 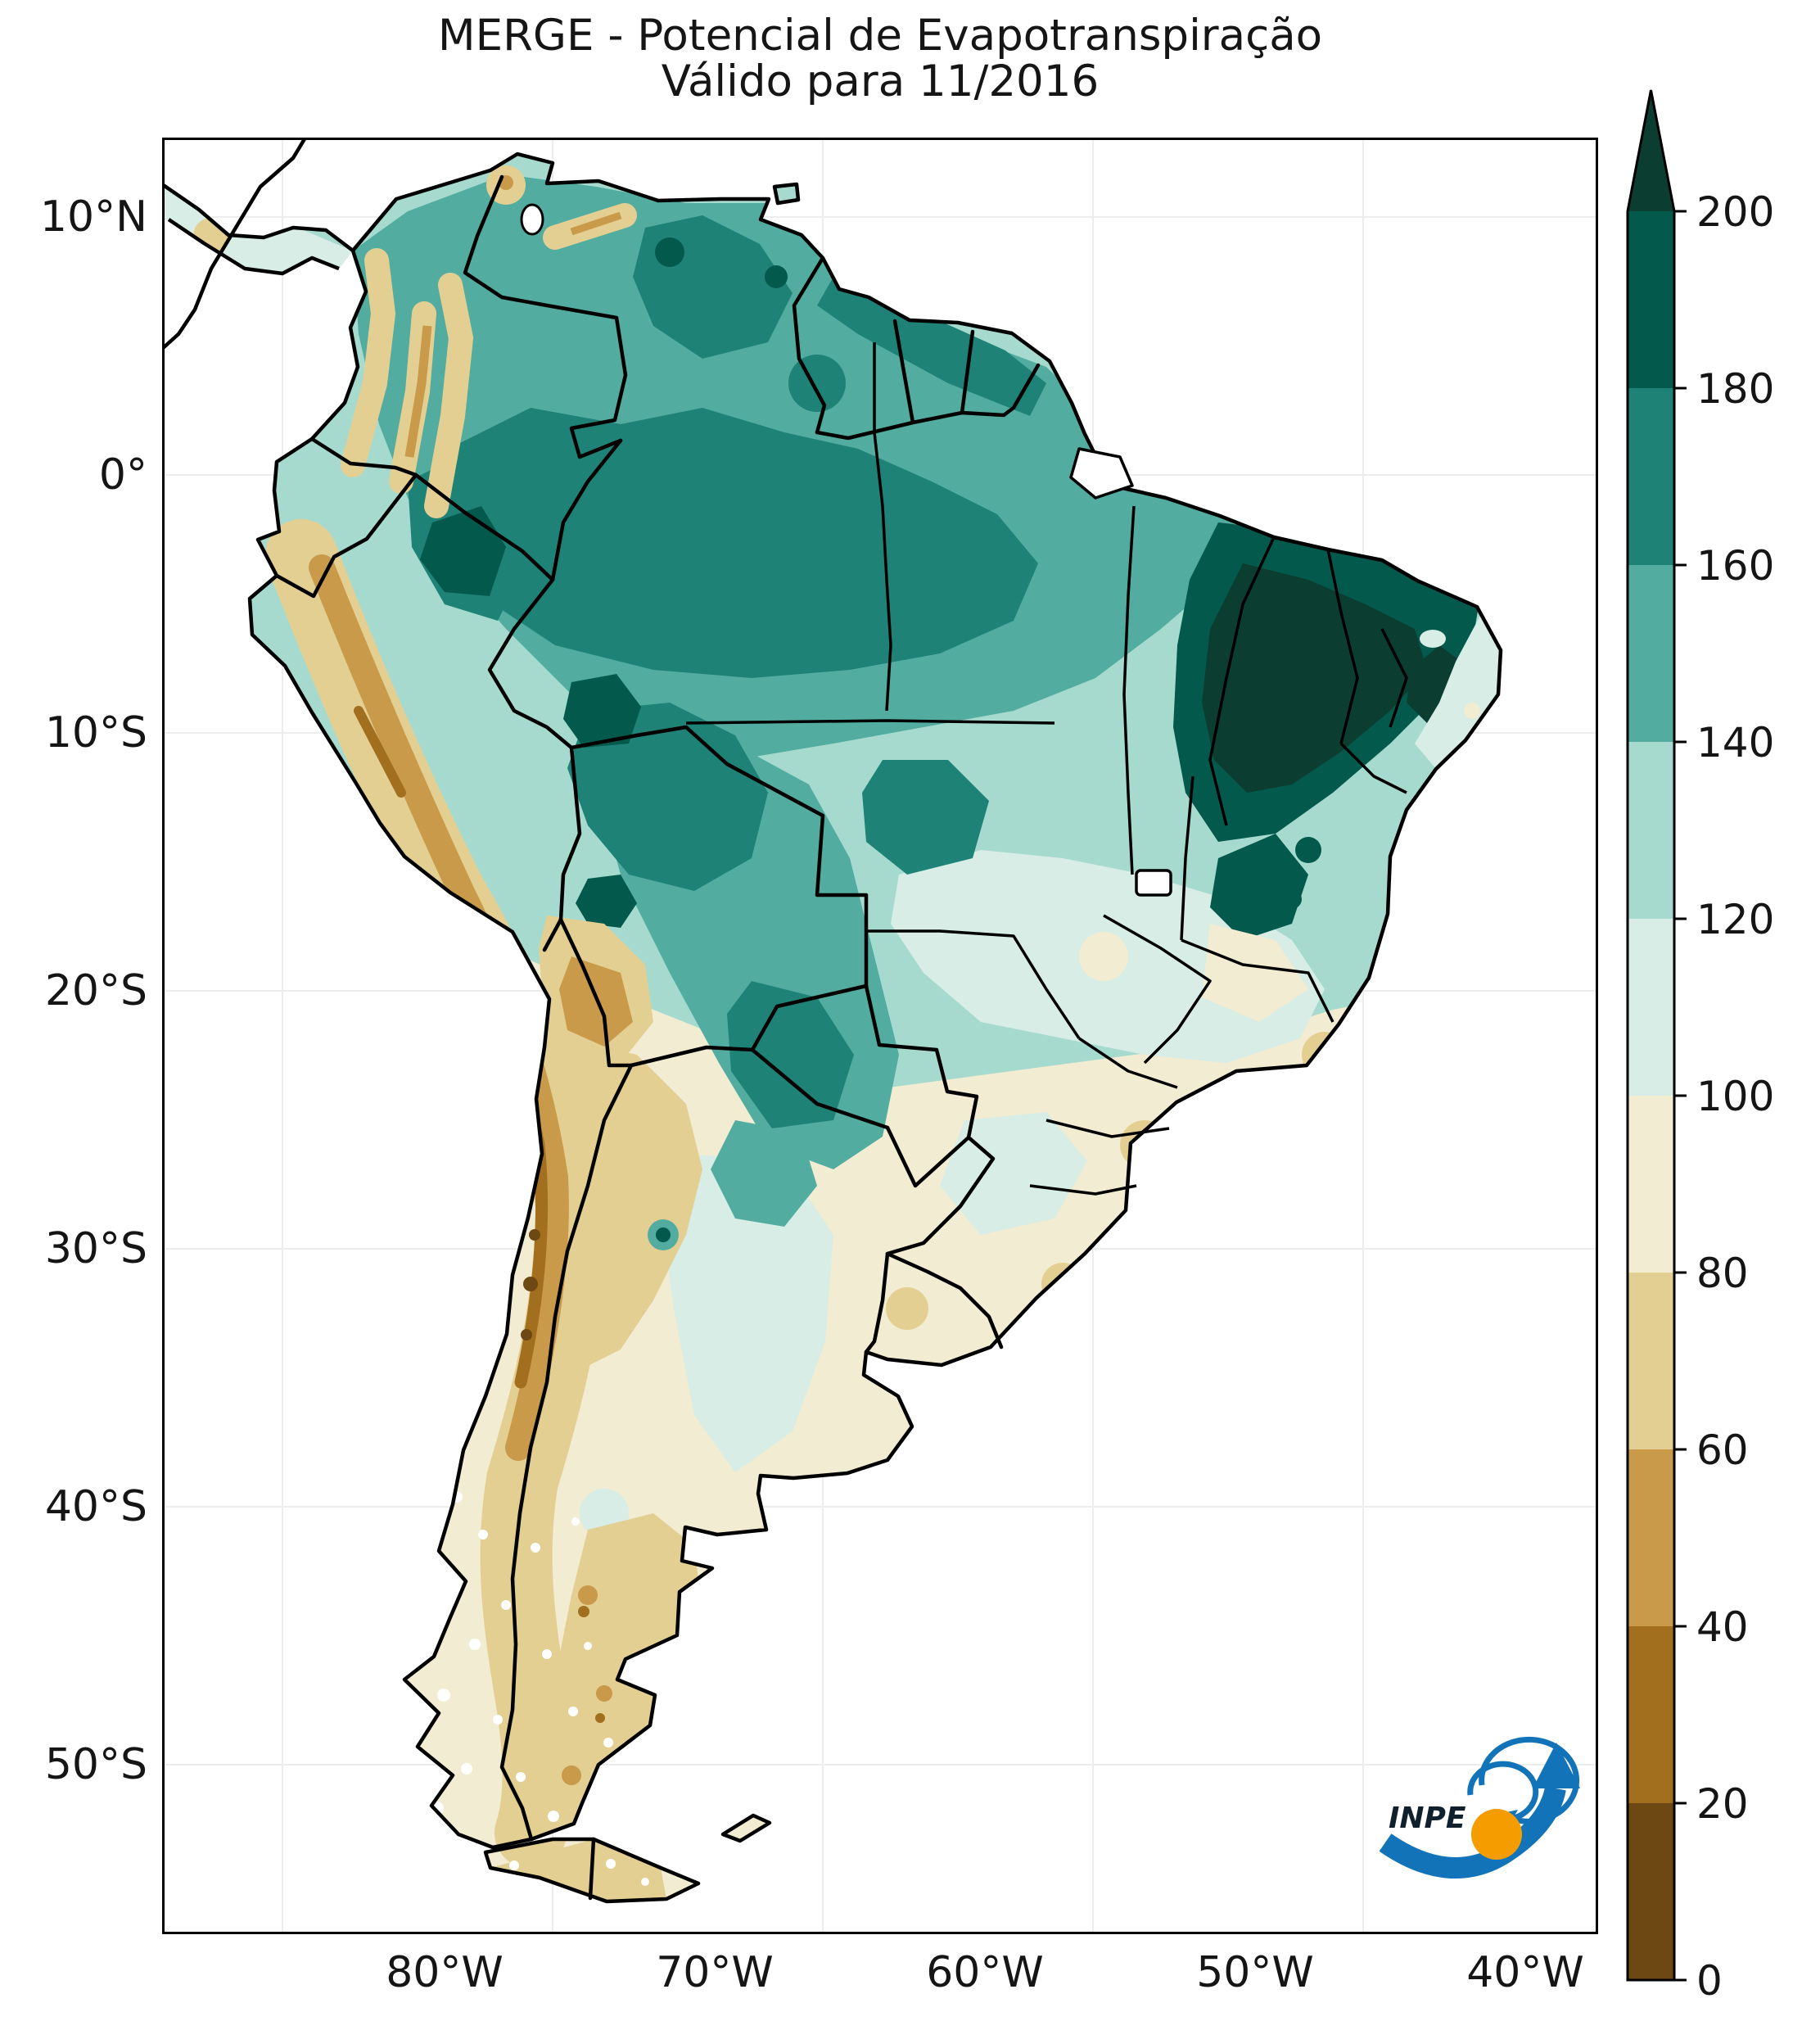 I want to click on svg-text: 100, so click(x=1735, y=1096).